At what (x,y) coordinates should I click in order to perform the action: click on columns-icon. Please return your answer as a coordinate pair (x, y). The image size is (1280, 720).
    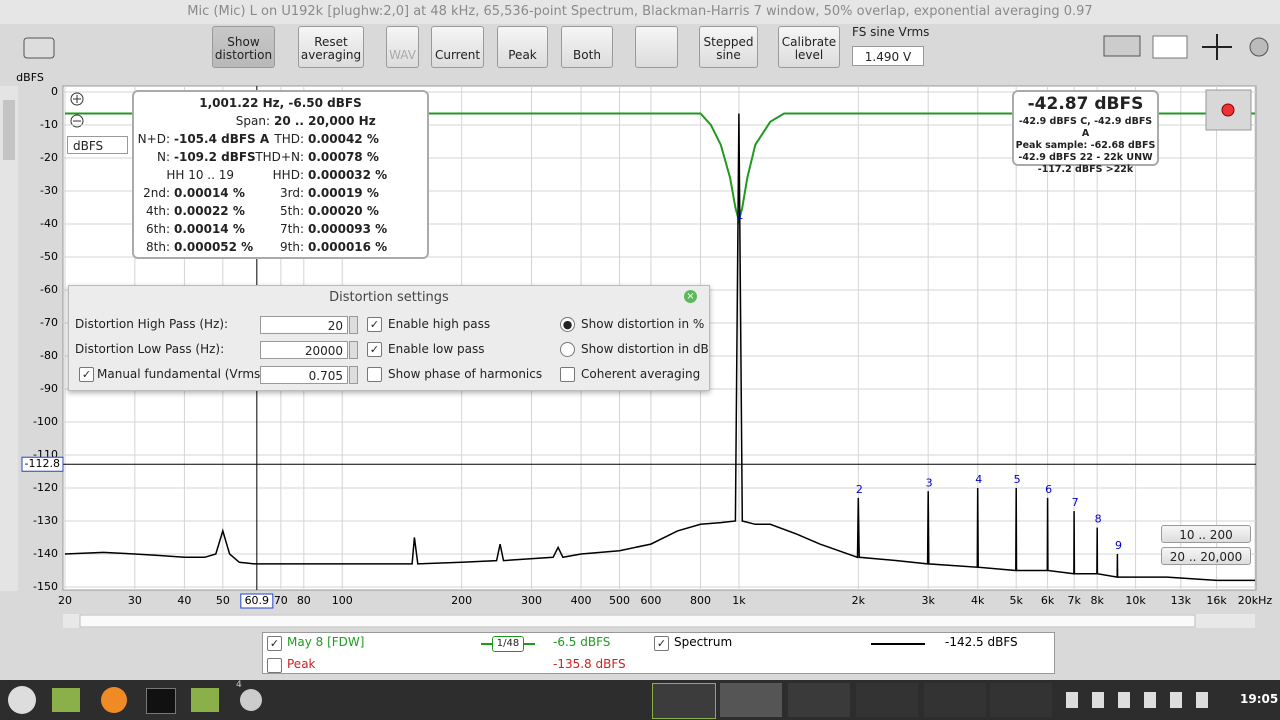
    Looking at the image, I should click on (1170, 47).